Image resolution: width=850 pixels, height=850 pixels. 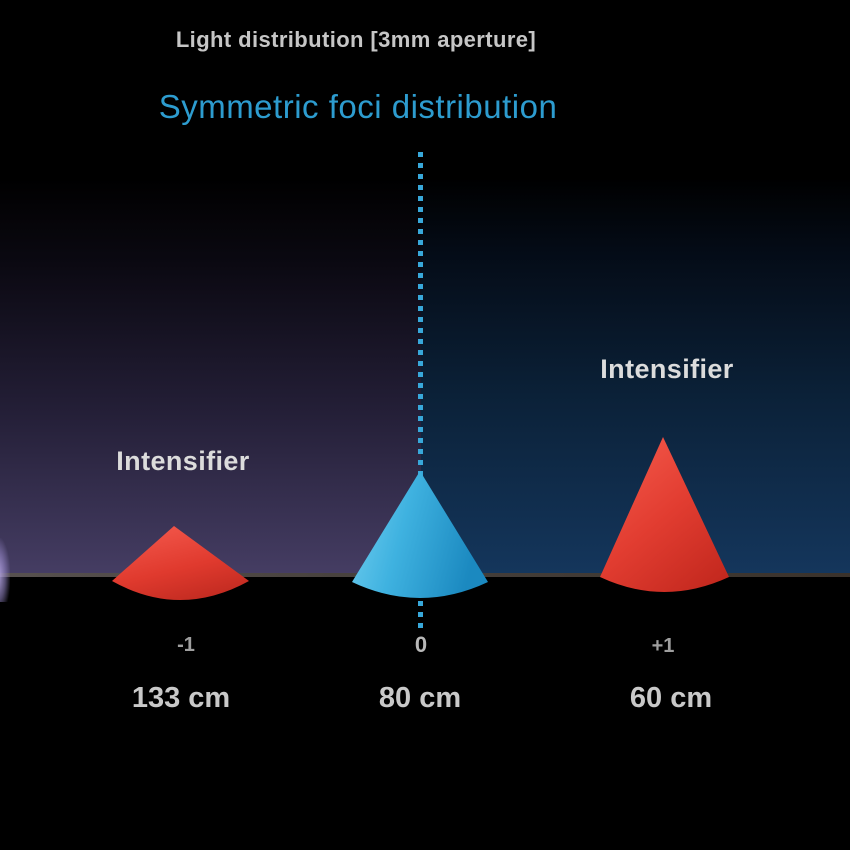 I want to click on intensifier-cone-right, so click(x=664, y=514).